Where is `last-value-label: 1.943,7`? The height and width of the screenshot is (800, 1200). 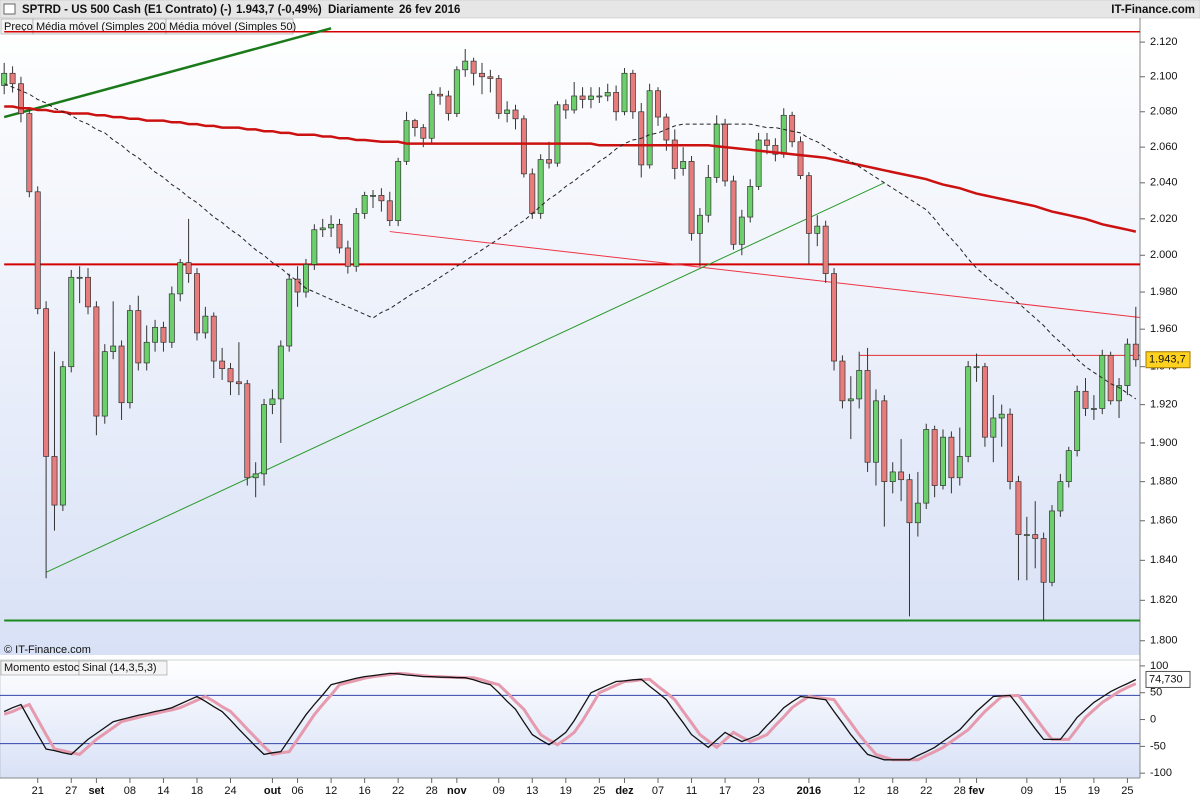
last-value-label: 1.943,7 is located at coordinates (1167, 360).